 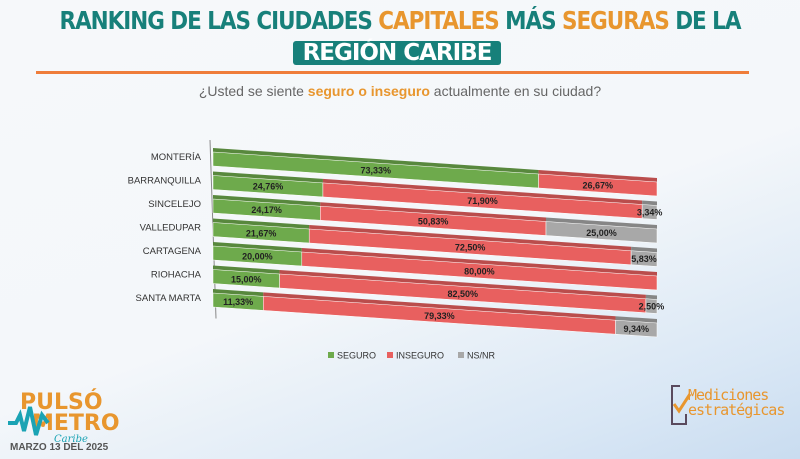 I want to click on logo-subtext: Caribe, so click(x=71, y=439).